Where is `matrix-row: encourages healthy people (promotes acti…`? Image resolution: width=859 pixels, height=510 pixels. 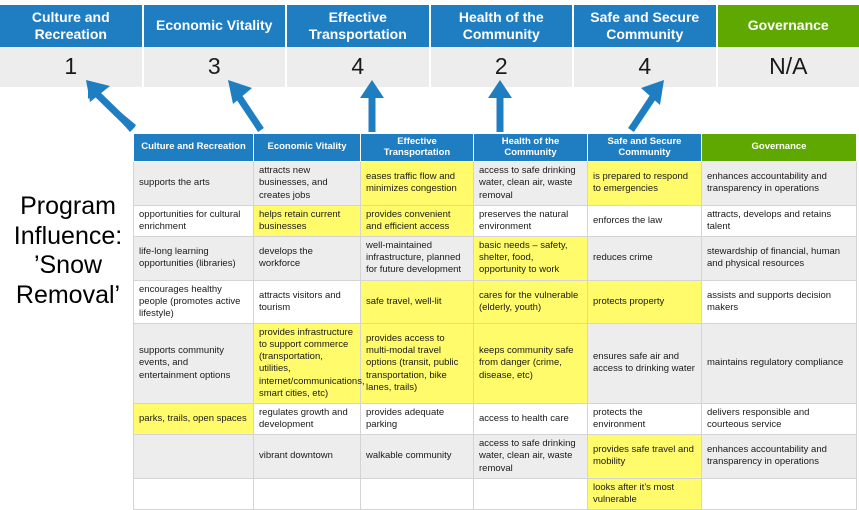 matrix-row: encourages healthy people (promotes acti… is located at coordinates (495, 301).